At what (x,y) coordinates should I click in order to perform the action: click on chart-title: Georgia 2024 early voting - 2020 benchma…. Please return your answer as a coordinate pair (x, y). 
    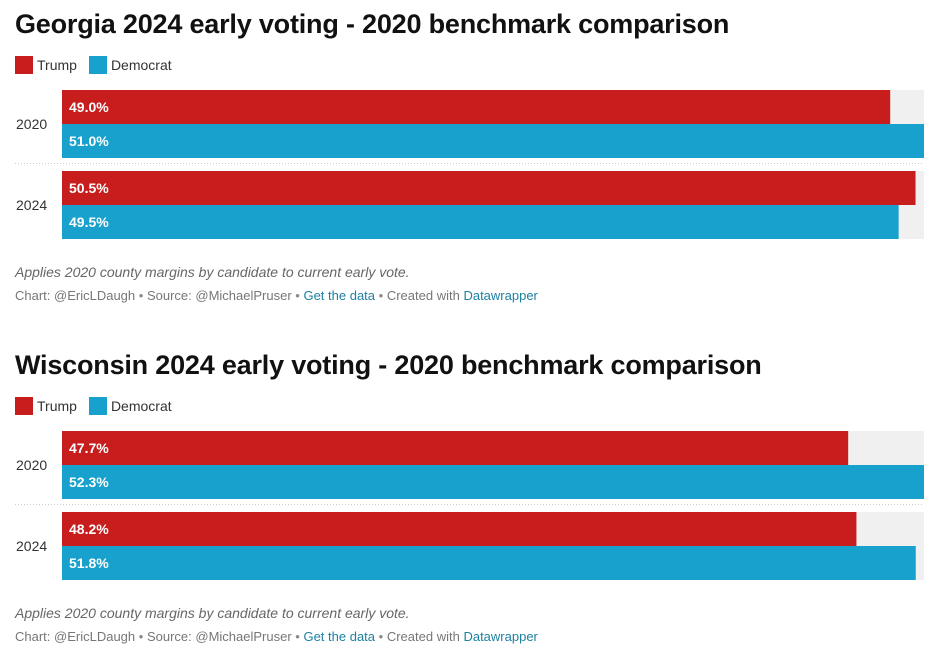
    Looking at the image, I should click on (372, 24).